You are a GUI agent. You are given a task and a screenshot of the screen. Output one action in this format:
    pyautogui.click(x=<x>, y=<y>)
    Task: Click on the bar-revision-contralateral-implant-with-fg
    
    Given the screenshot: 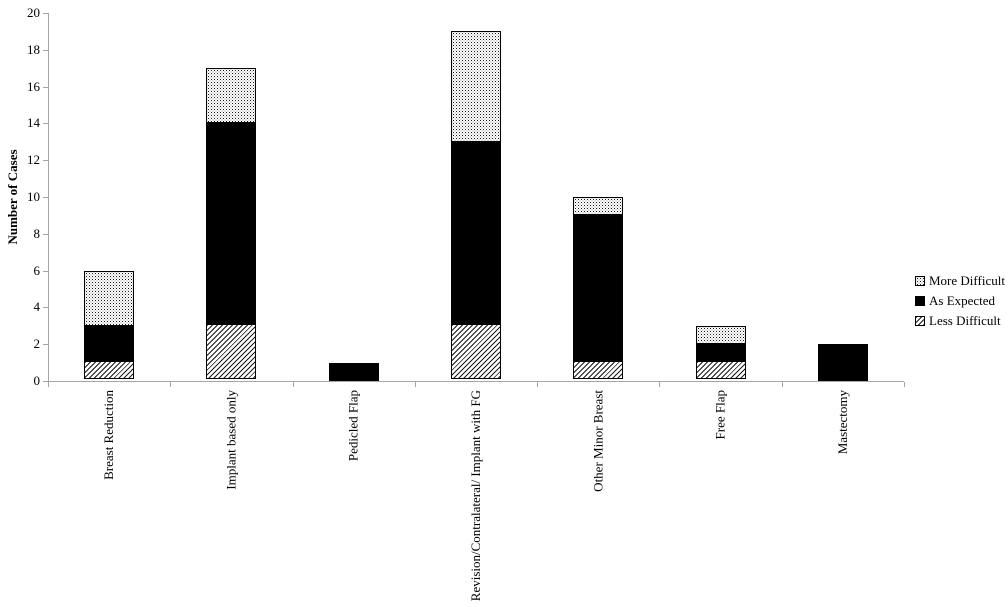 What is the action you would take?
    pyautogui.click(x=476, y=205)
    